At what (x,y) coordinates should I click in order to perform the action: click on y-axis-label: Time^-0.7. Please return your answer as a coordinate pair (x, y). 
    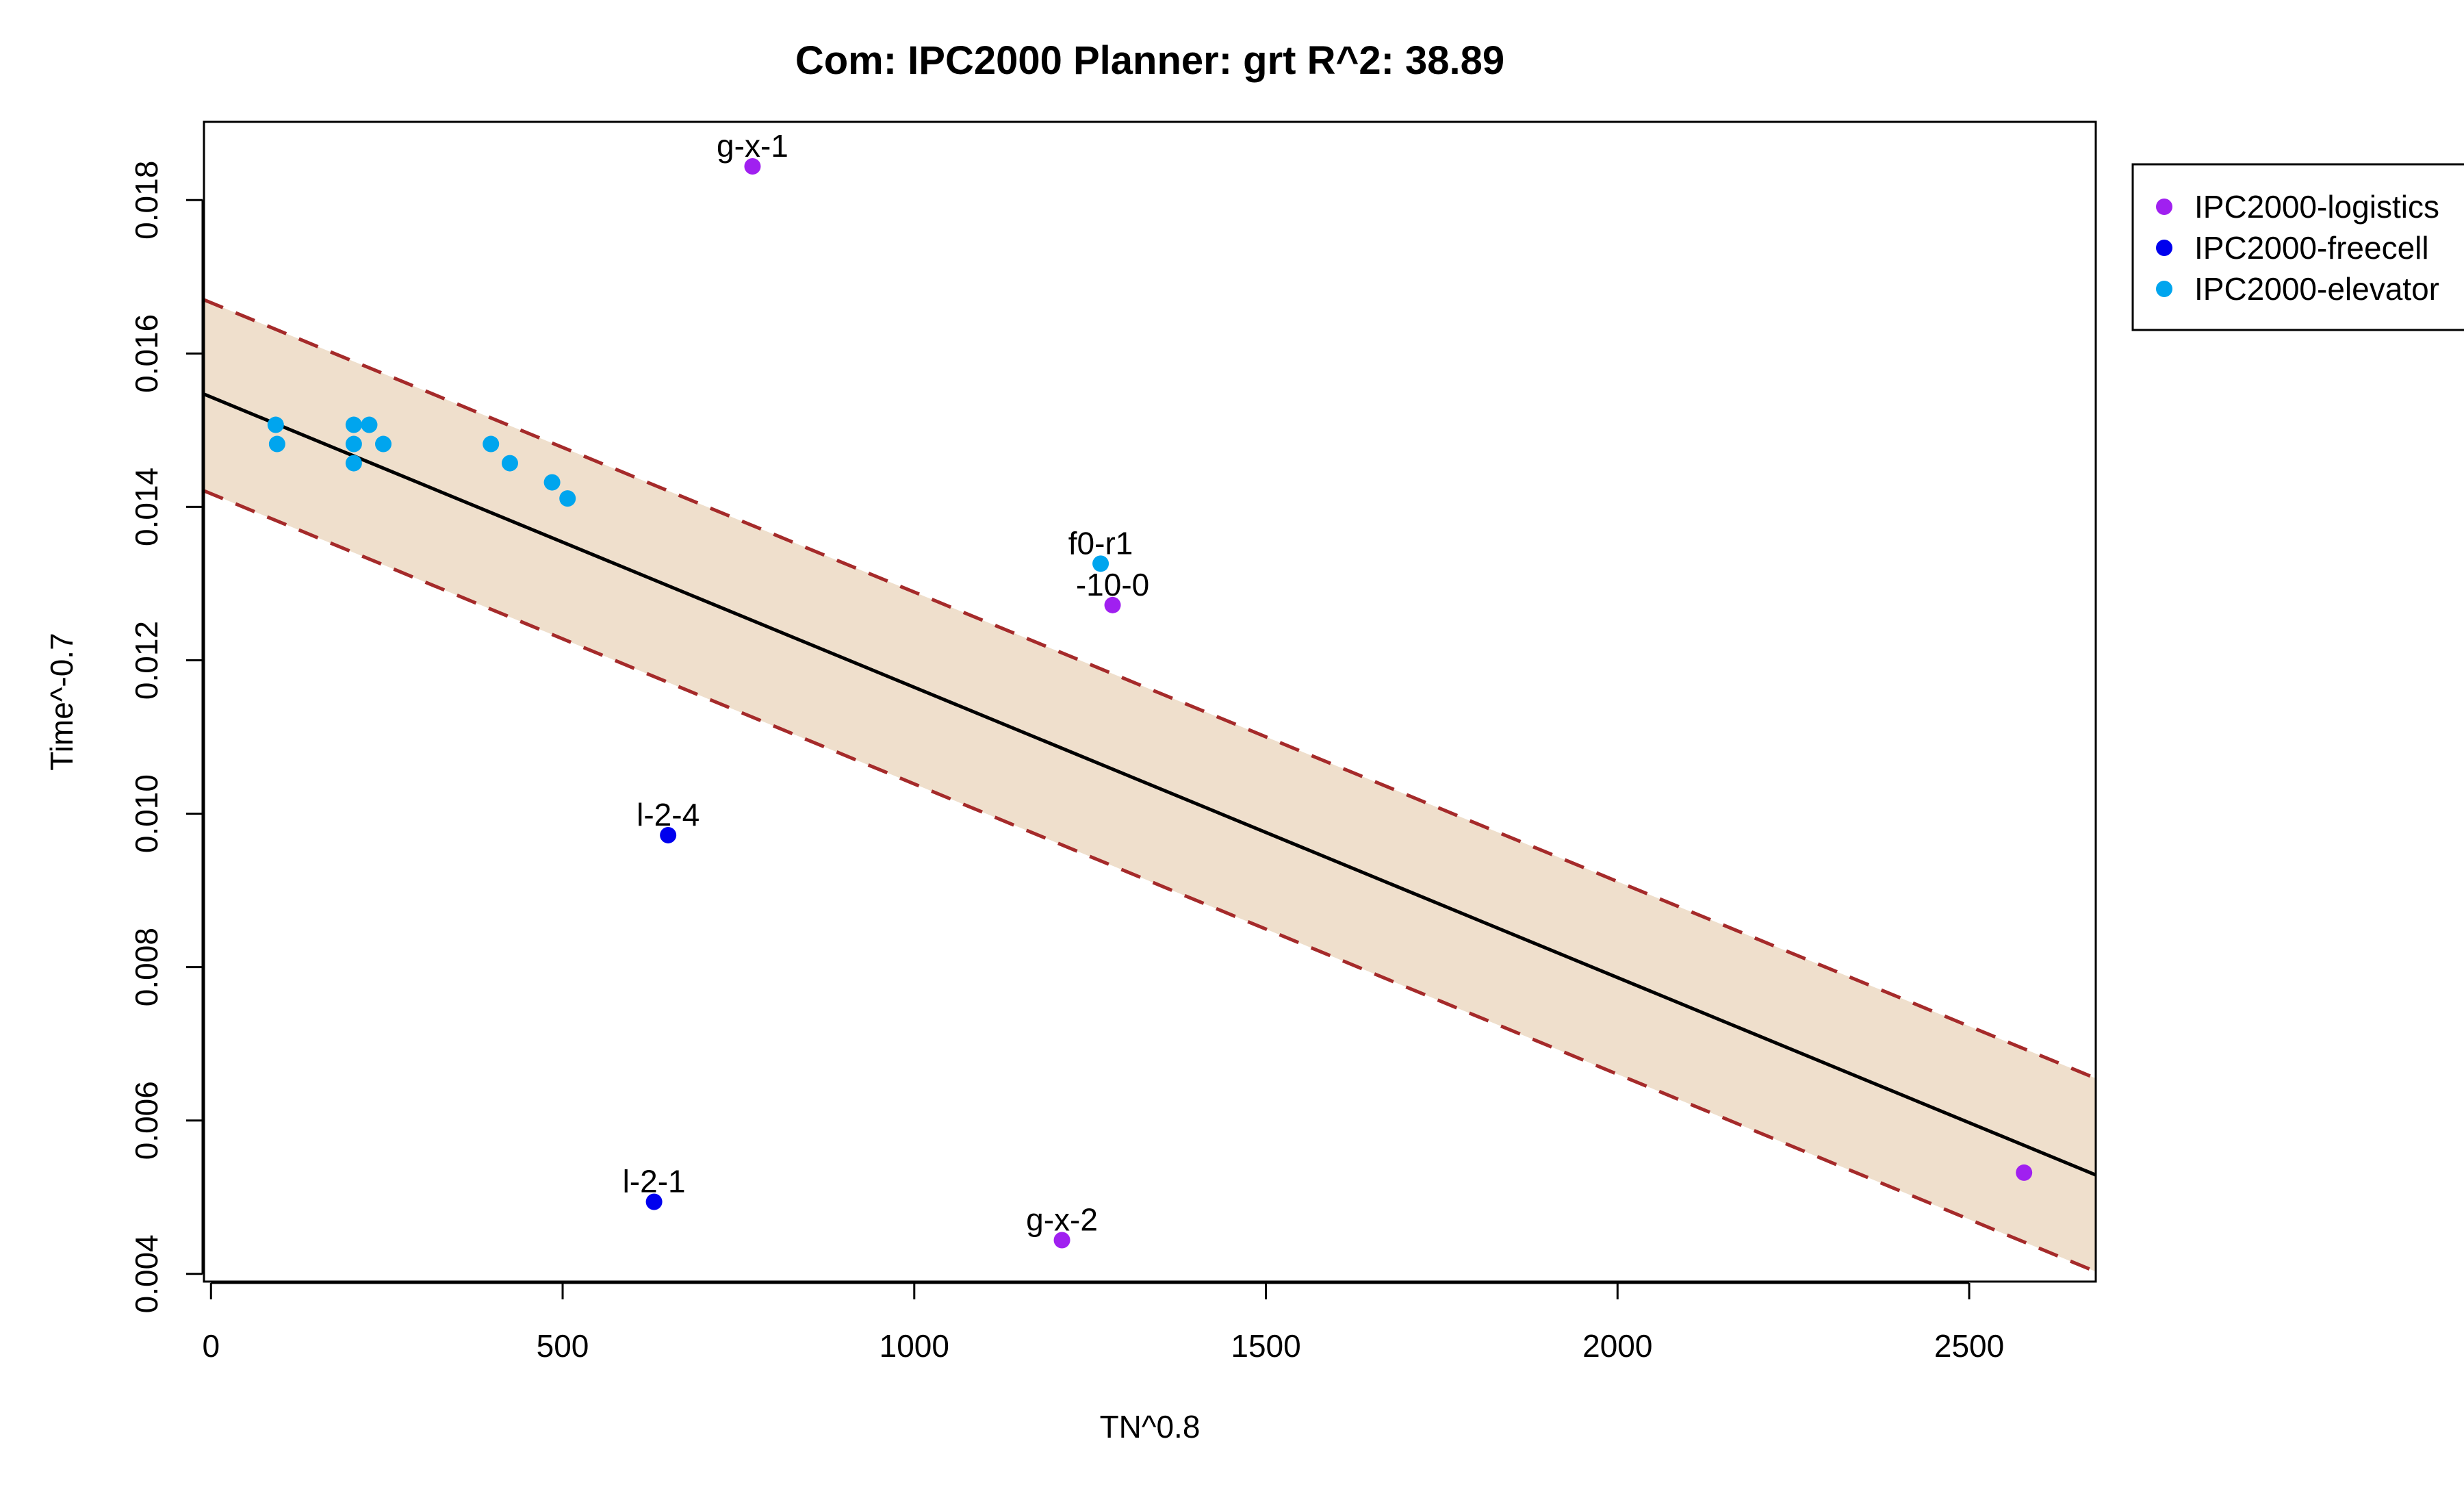
    Looking at the image, I should click on (61, 702).